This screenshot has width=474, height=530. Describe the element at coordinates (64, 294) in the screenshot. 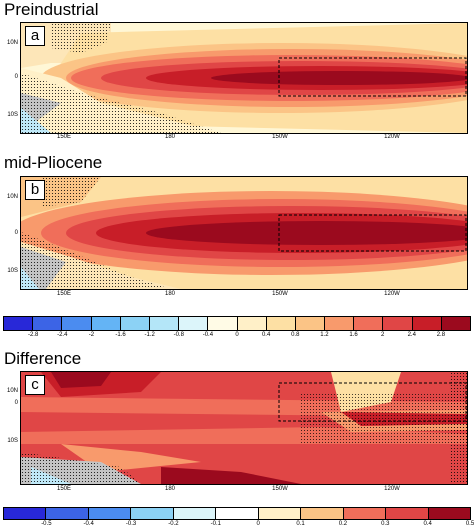

I see `x-tick-150e-b: 150E` at that location.